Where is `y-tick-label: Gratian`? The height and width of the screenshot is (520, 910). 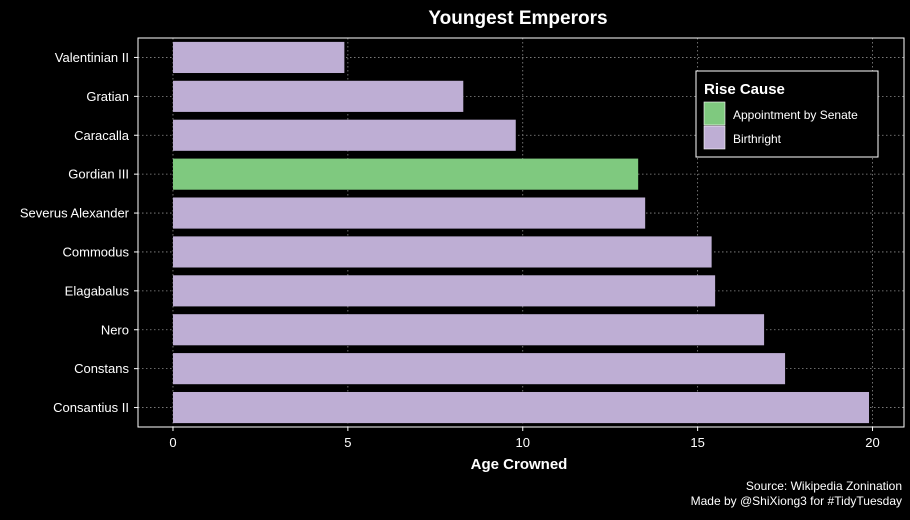
y-tick-label: Gratian is located at coordinates (107, 96).